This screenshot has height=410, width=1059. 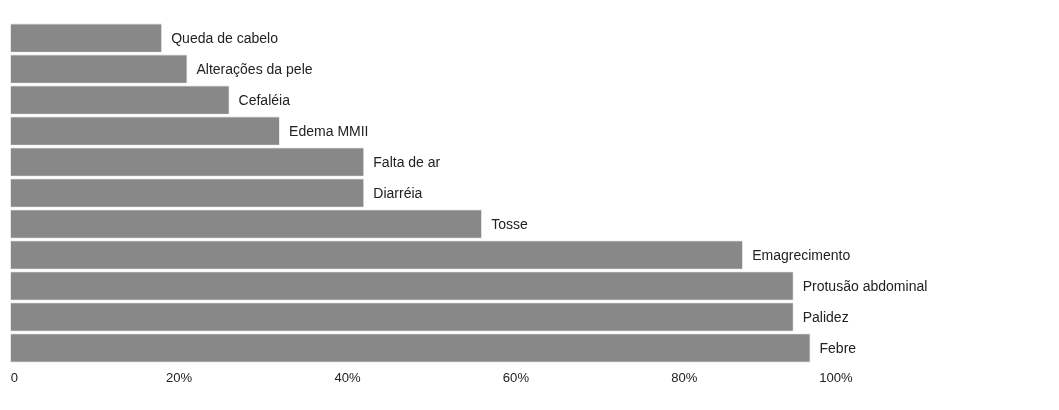 I want to click on x-tick-label: 40%, so click(x=347, y=378).